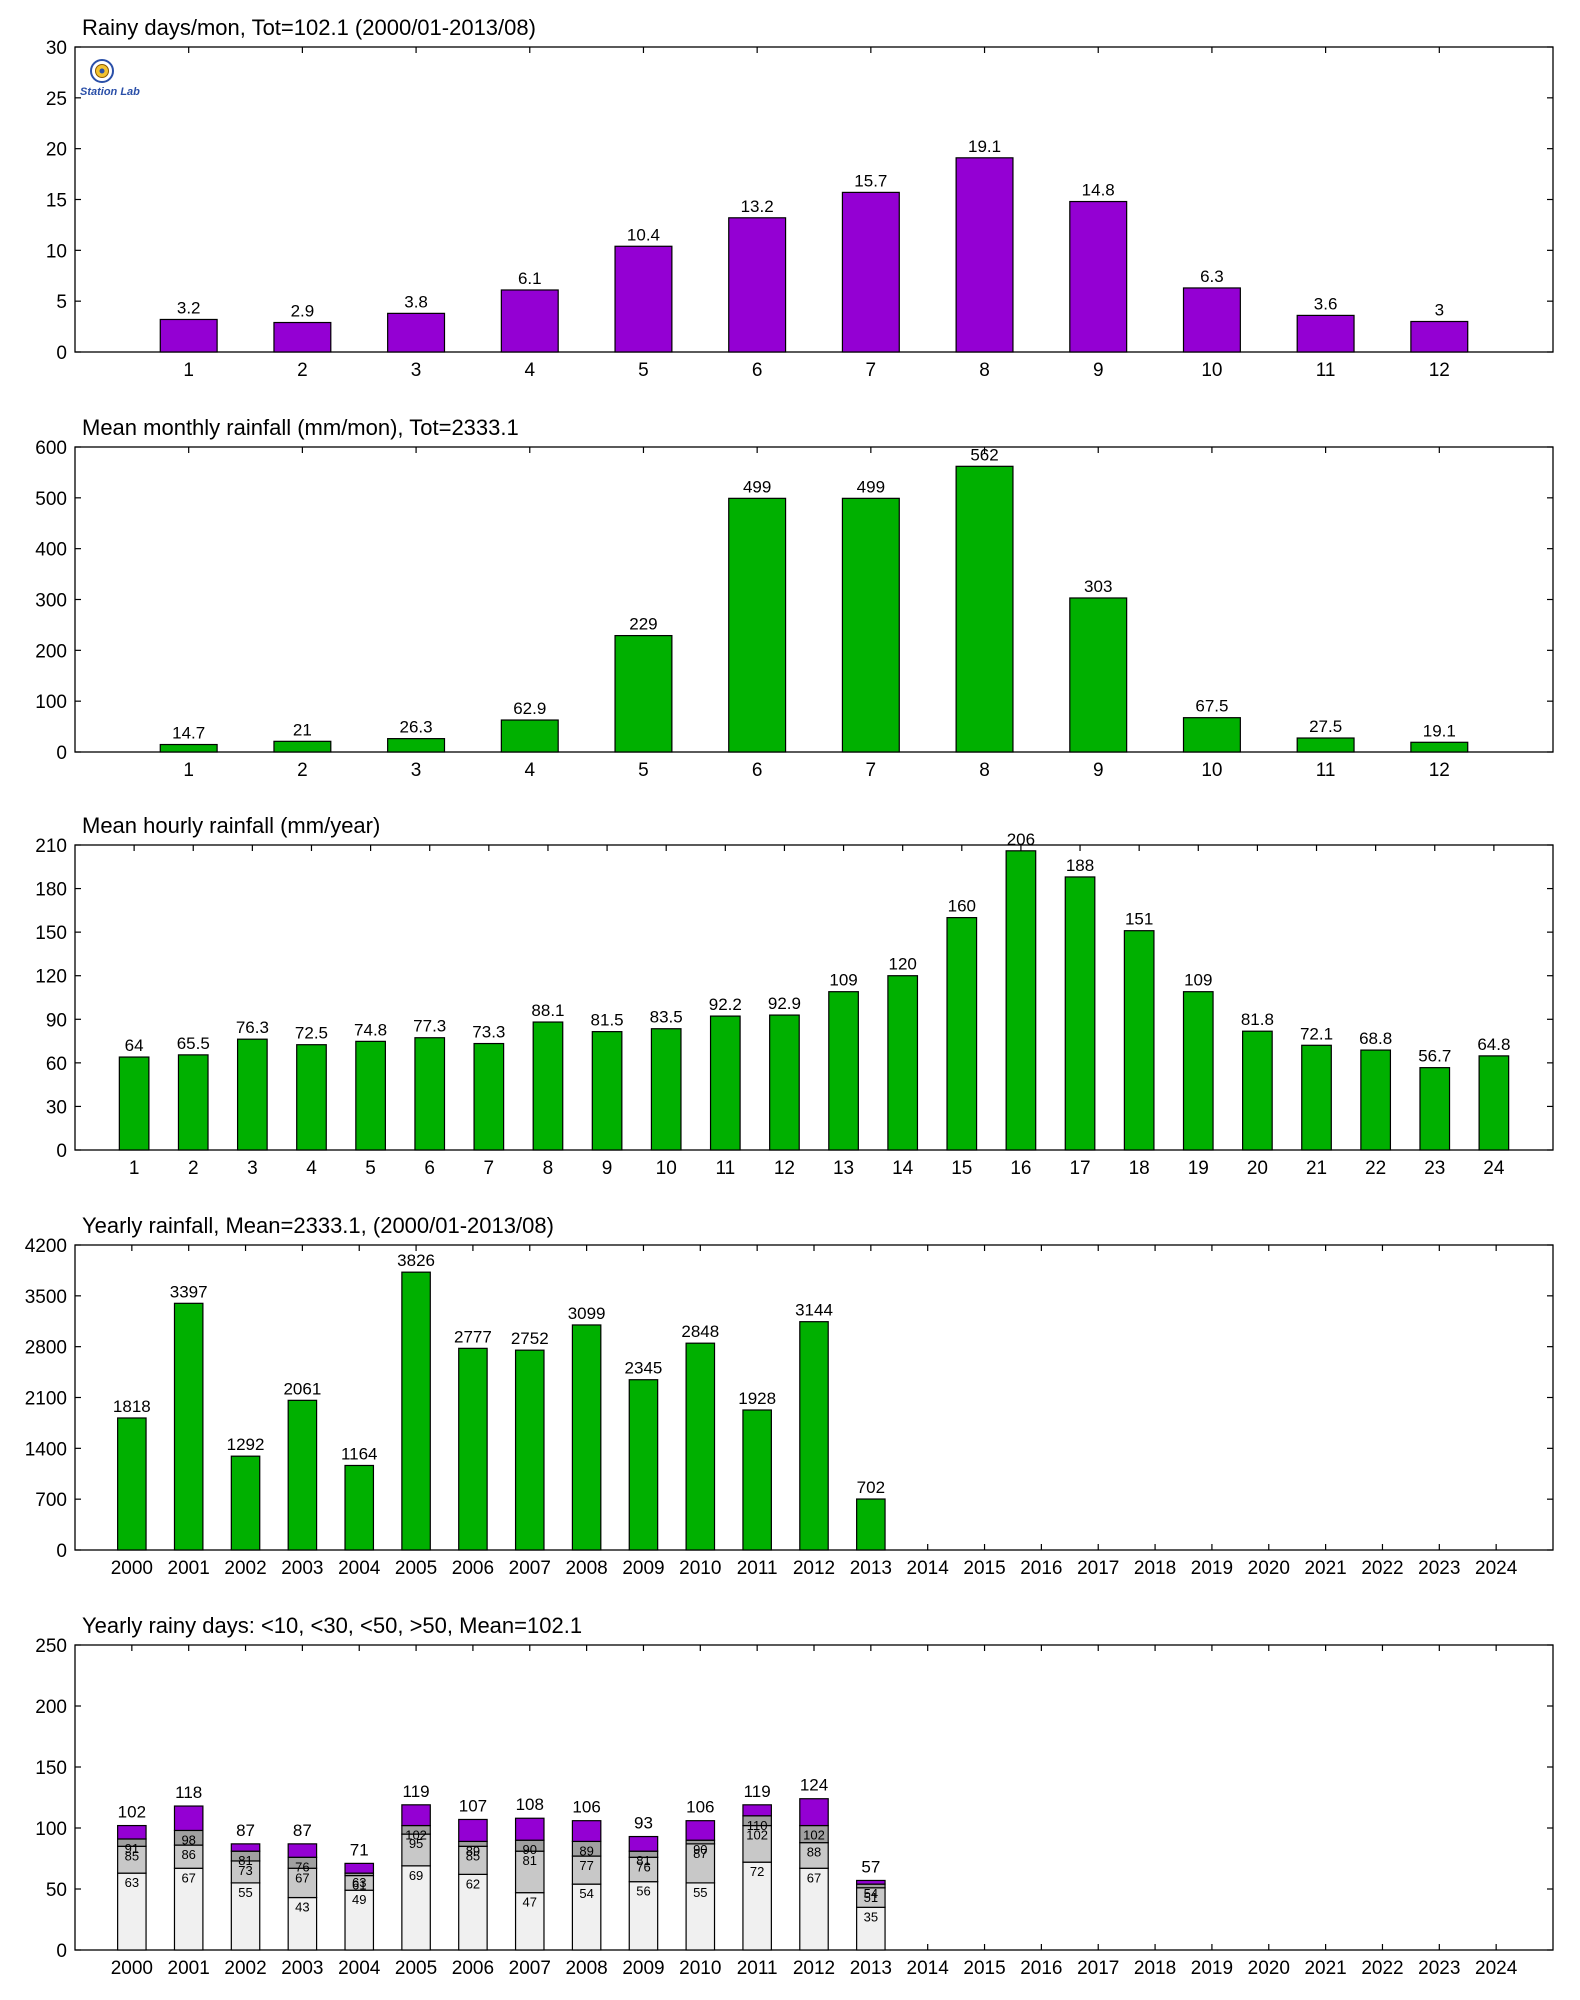 This screenshot has height=2000, width=1580. Describe the element at coordinates (586, 1968) in the screenshot. I see `x-tick-label: 2008` at that location.